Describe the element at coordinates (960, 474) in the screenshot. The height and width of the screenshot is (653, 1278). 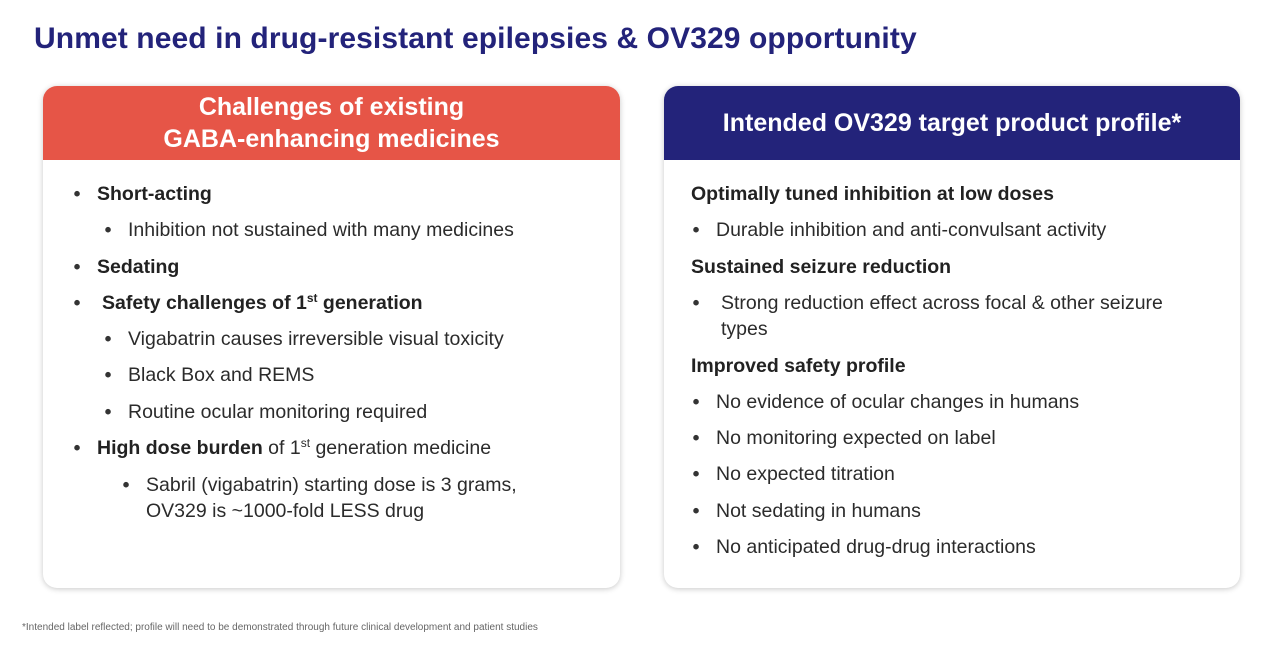
I see `list-item-safety-3: • No expected titration` at that location.